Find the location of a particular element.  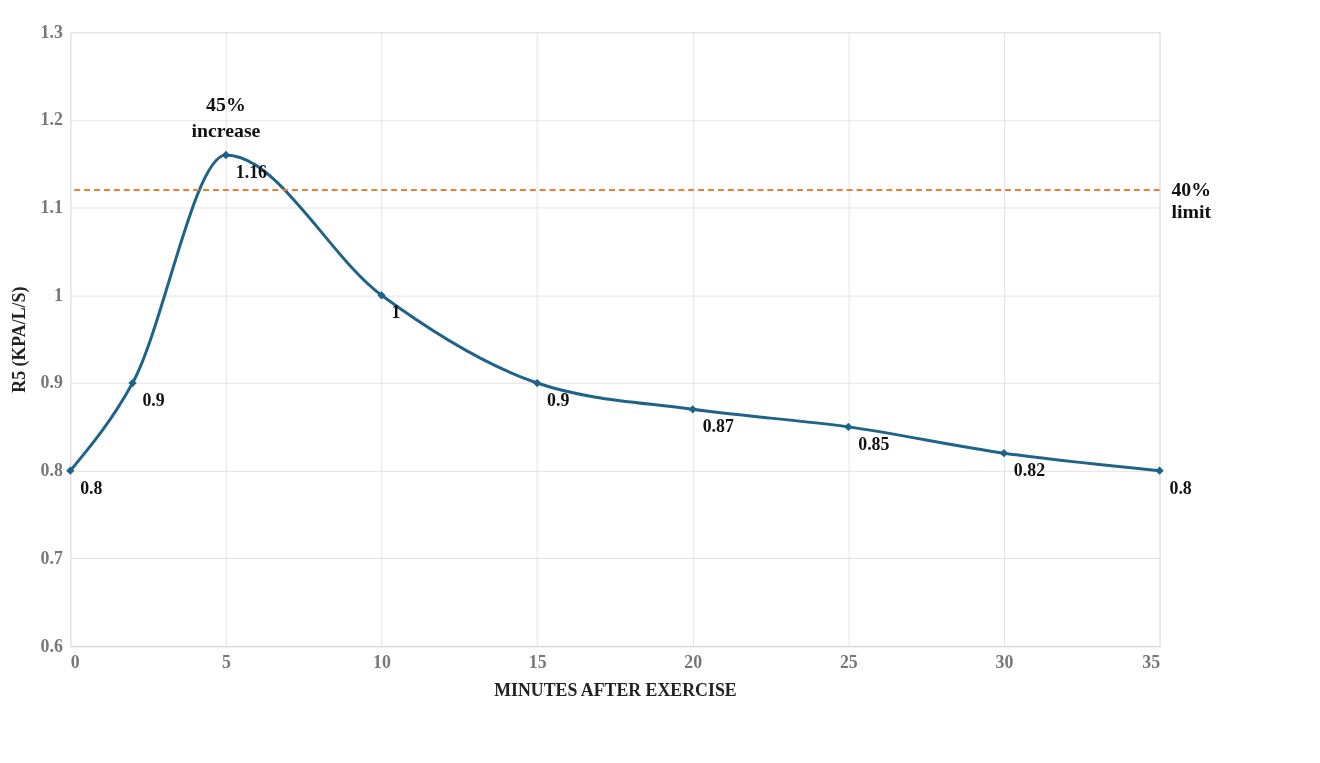

ref-line-label: 40% limit is located at coordinates (1191, 200).